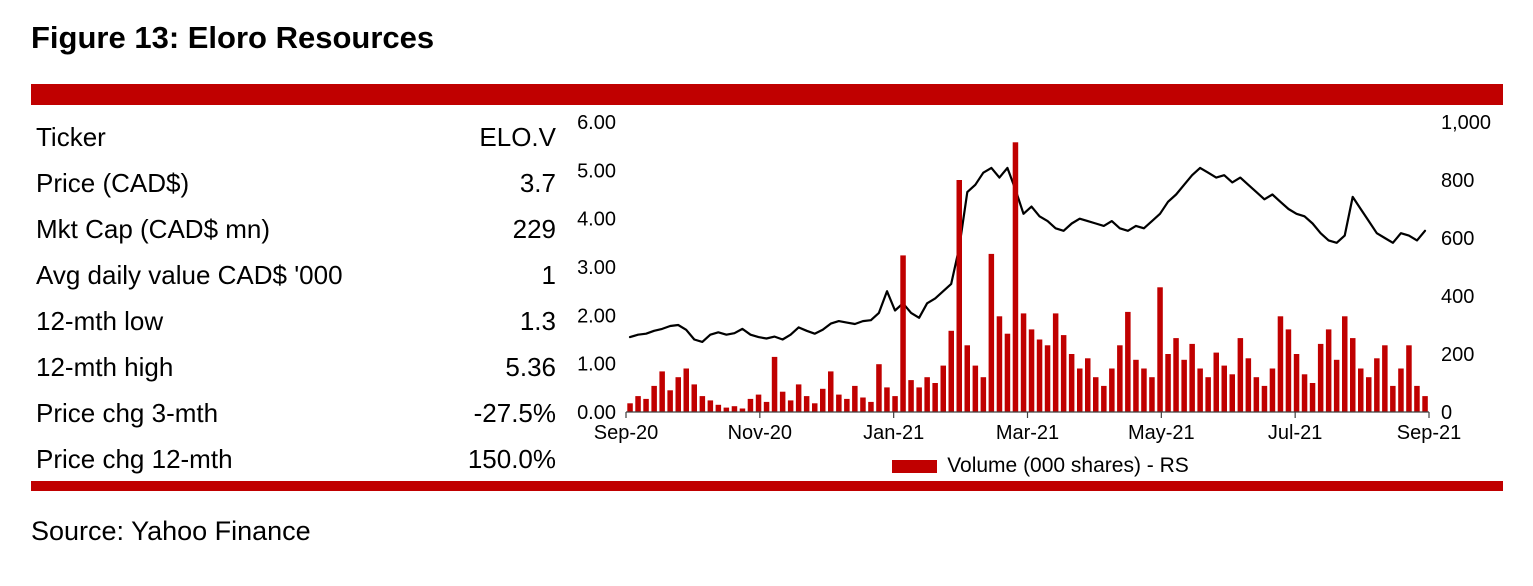 Image resolution: width=1533 pixels, height=586 pixels. Describe the element at coordinates (296, 137) in the screenshot. I see `stat-row: Ticker ELO.V` at that location.